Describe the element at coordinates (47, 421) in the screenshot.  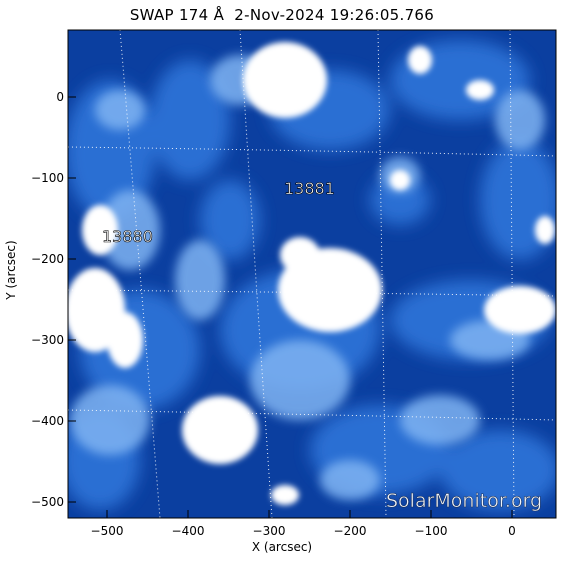
I see `y-tick-label: −400` at that location.